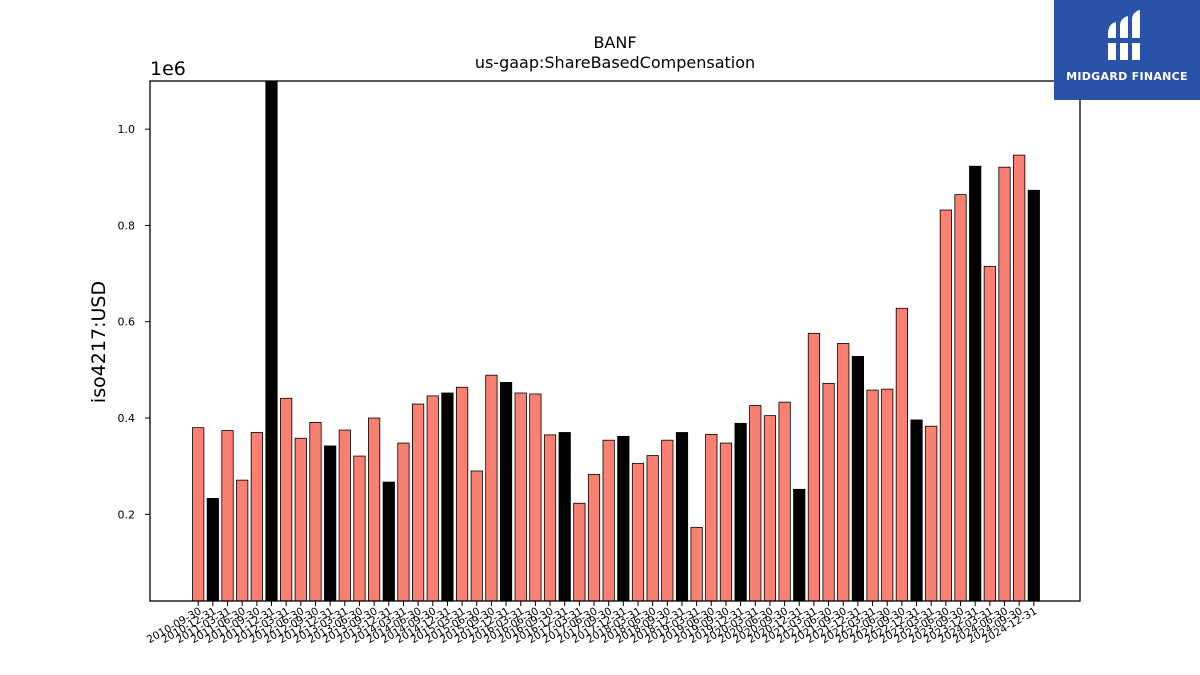  I want to click on y-ticks-group: 0.2 0.4 0.6 0.8 1.0, so click(134, 322).